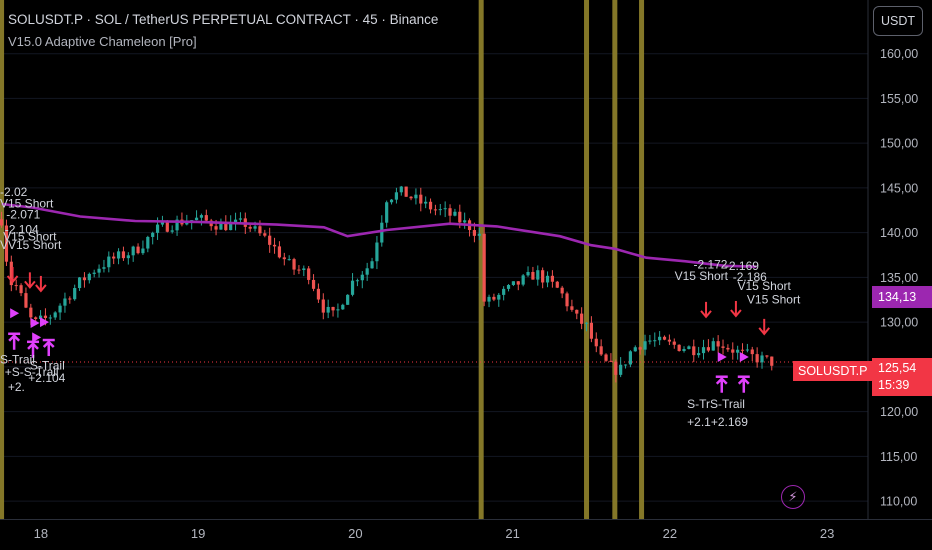 Image resolution: width=932 pixels, height=550 pixels. What do you see at coordinates (33, 346) in the screenshot?
I see `exit-marker-head` at bounding box center [33, 346].